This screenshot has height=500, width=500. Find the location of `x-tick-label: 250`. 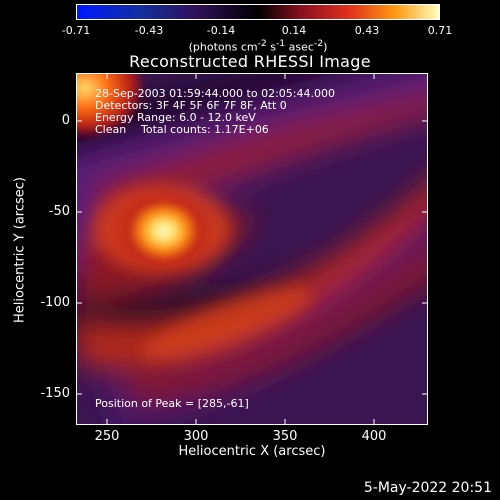

x-tick-label: 250 is located at coordinates (107, 436).